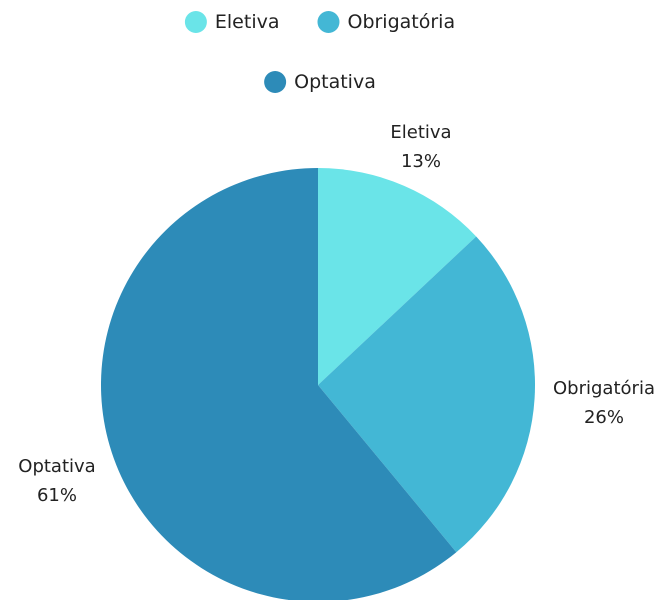  What do you see at coordinates (247, 22) in the screenshot?
I see `legend-label-eletiva: Eletiva` at bounding box center [247, 22].